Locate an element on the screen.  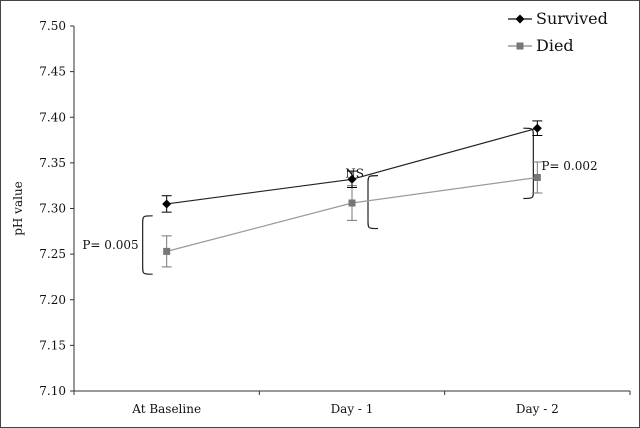
y-tick-label: 7.25 is located at coordinates (52, 254).